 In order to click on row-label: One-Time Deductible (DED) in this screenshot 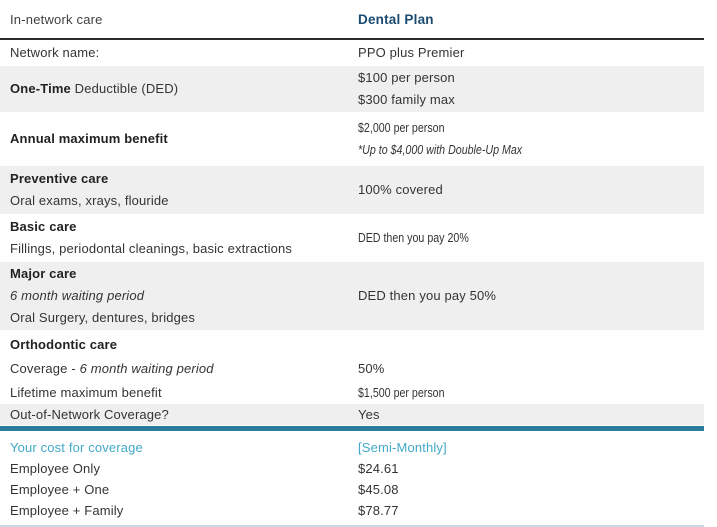, I will do `click(174, 89)`.